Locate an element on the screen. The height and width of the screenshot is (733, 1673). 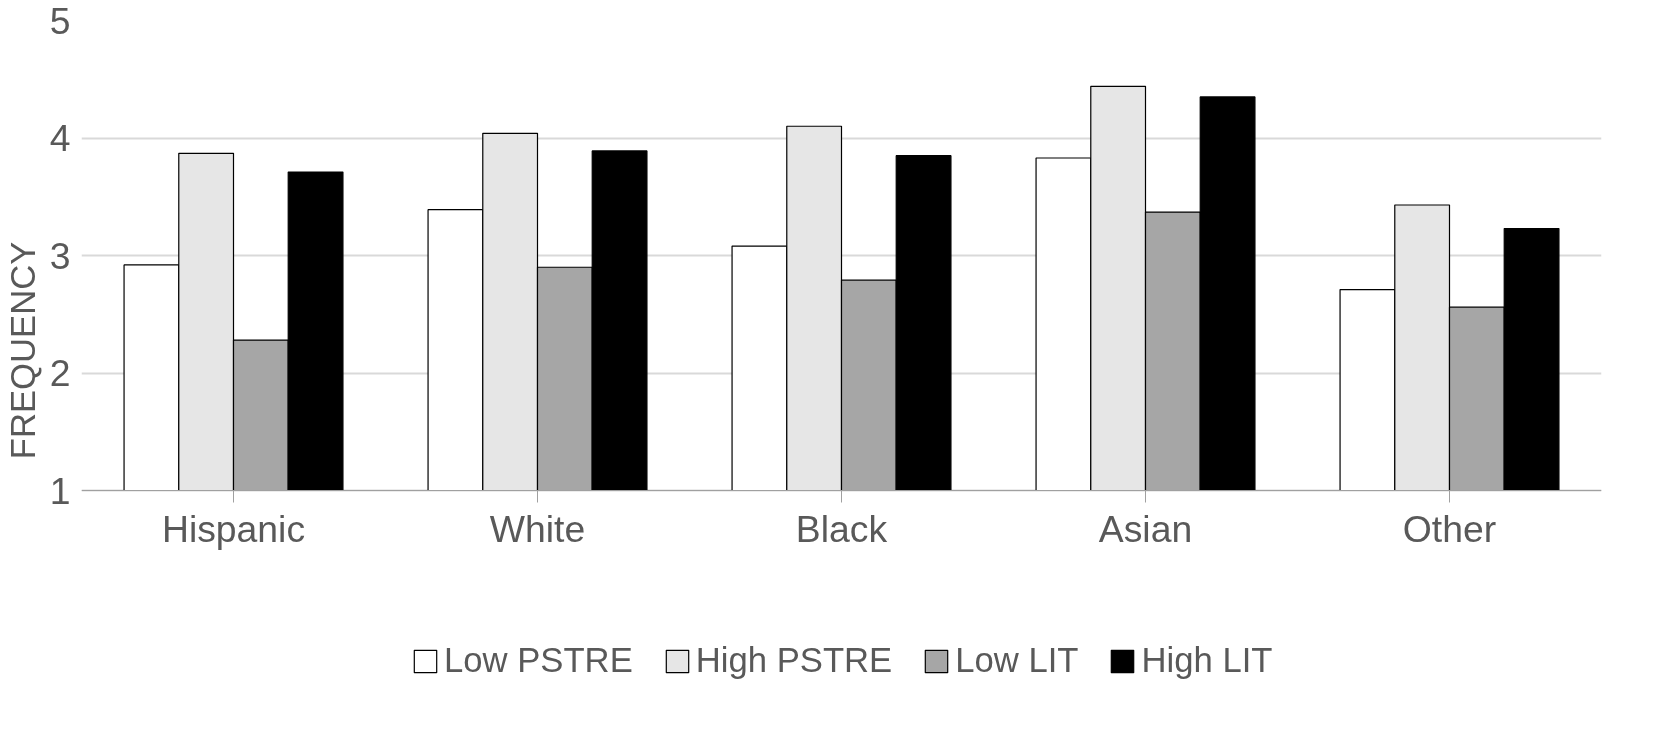
legend-label: Low PSTRE is located at coordinates (538, 660).